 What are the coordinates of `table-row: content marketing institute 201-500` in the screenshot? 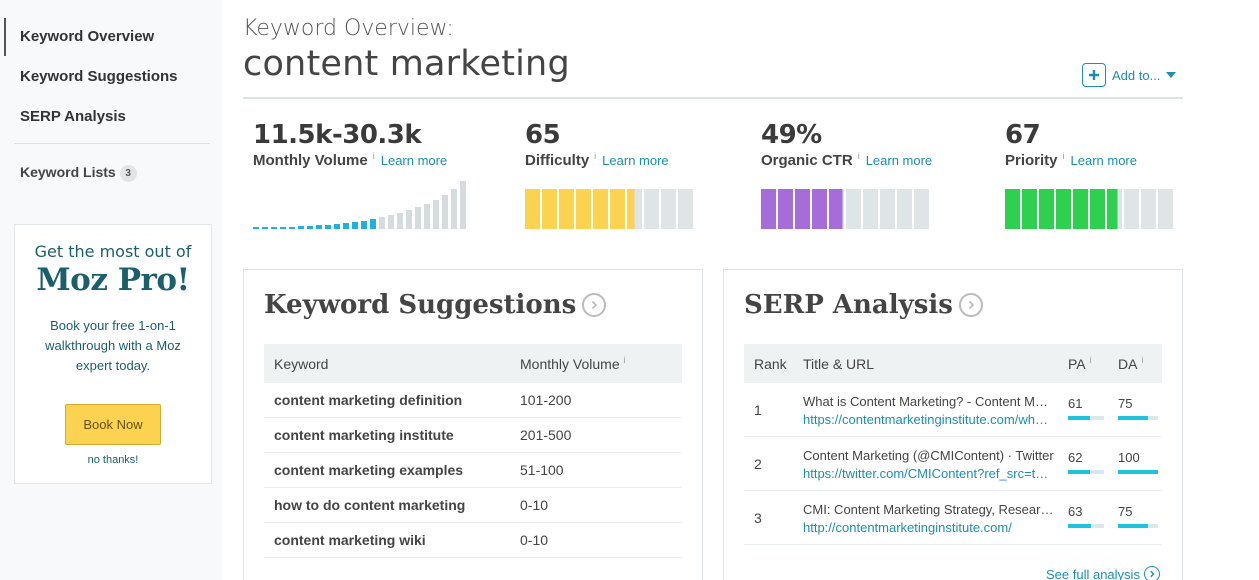 It's located at (473, 435).